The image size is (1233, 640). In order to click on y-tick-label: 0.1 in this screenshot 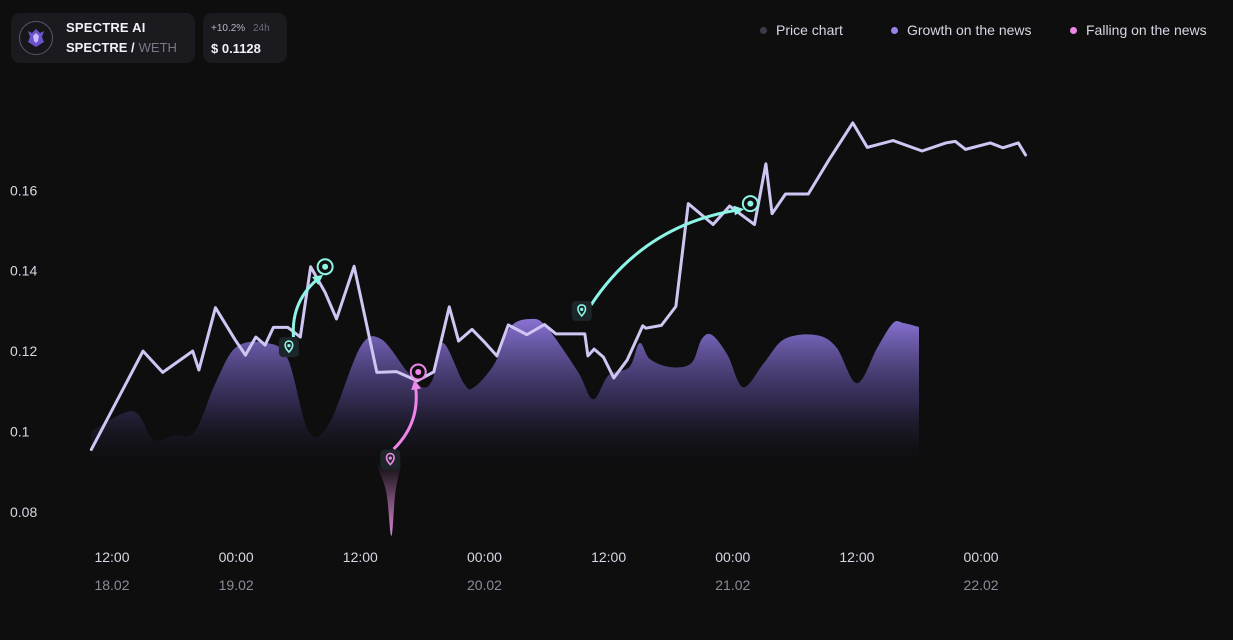, I will do `click(20, 431)`.